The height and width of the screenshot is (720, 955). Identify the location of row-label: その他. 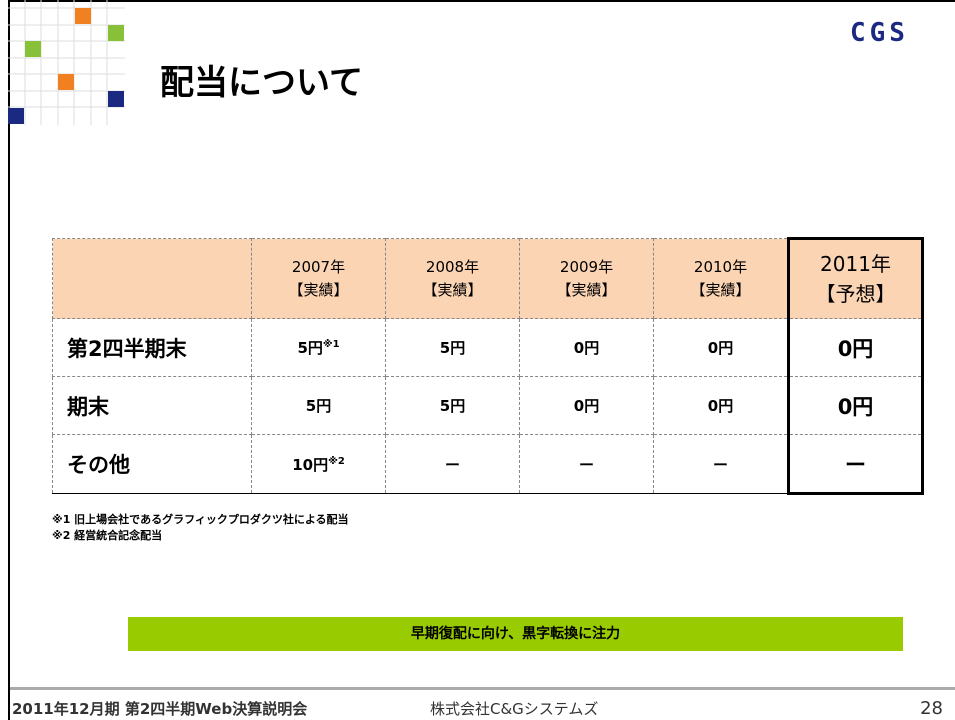
(152, 464).